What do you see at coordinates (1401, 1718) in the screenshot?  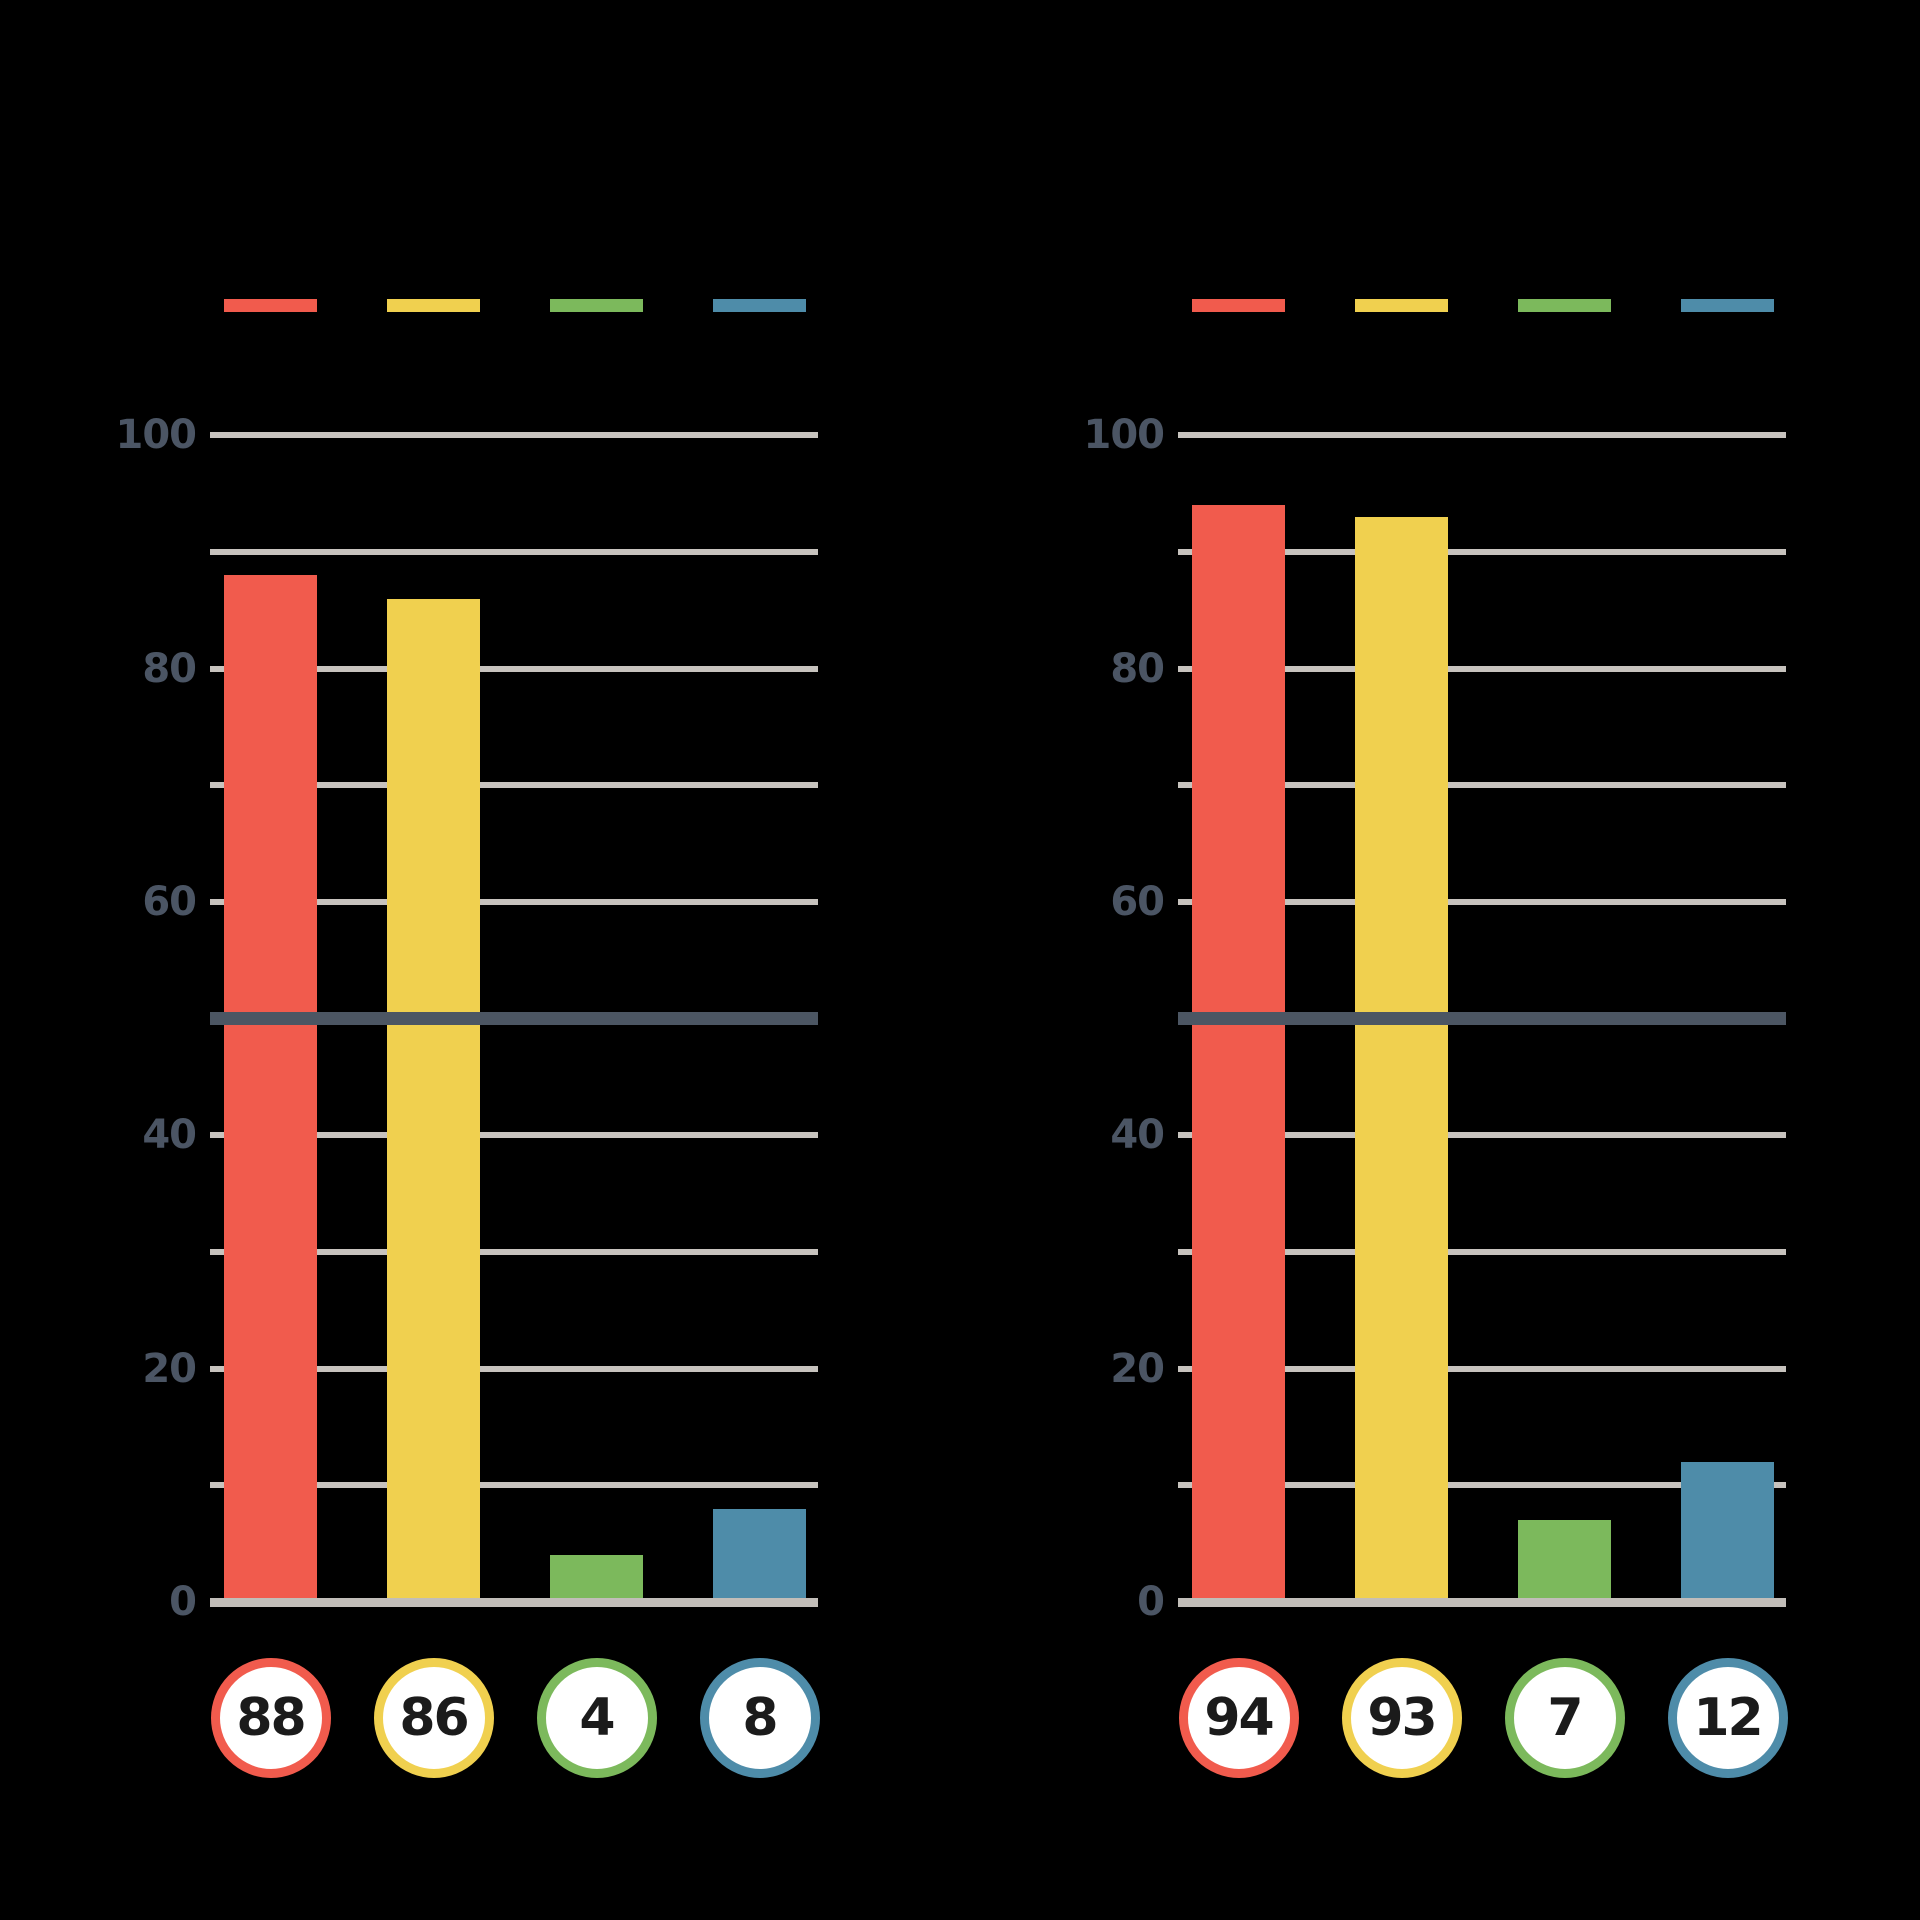 I see `value-badge-yellow: 93` at bounding box center [1401, 1718].